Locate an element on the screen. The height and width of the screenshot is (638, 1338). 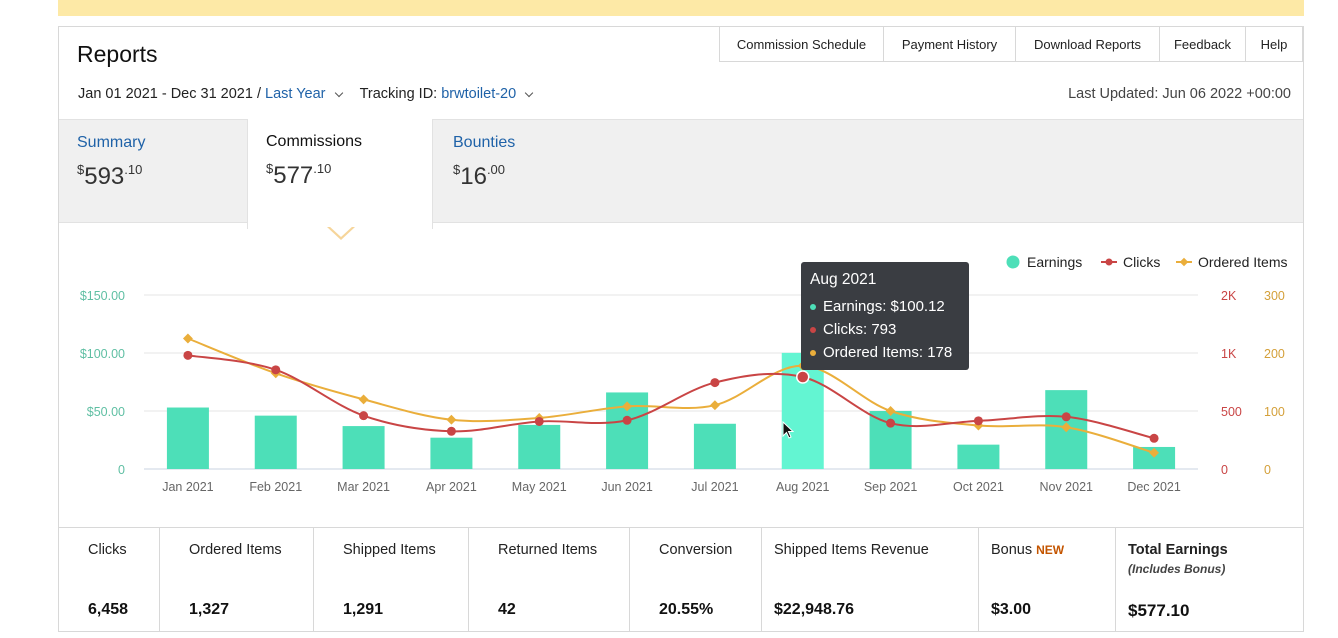
x-axis-tick: Aug 2021 is located at coordinates (803, 487).